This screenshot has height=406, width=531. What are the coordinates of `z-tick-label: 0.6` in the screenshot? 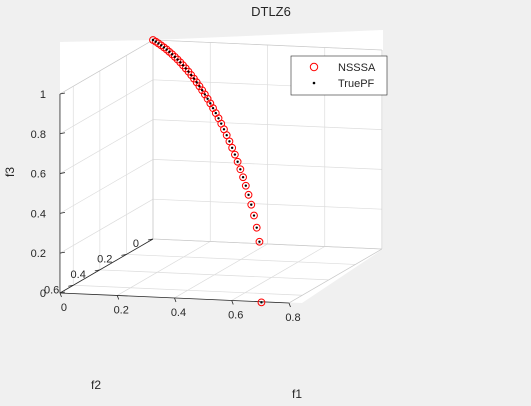 It's located at (38, 175).